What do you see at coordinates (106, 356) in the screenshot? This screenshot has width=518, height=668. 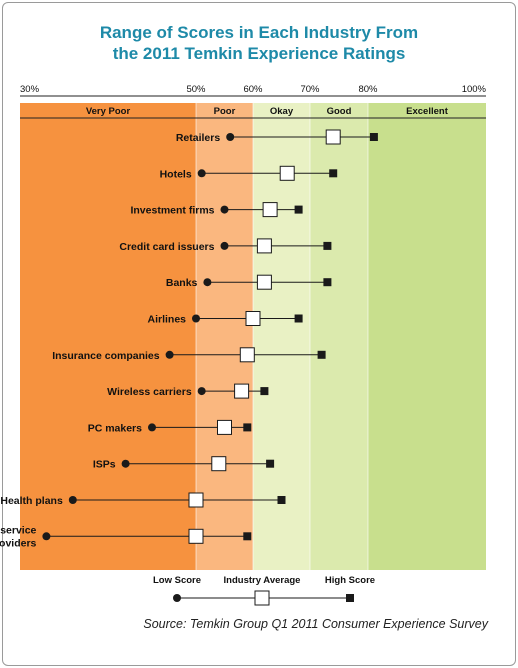 I see `industry-label: Insurance companies` at bounding box center [106, 356].